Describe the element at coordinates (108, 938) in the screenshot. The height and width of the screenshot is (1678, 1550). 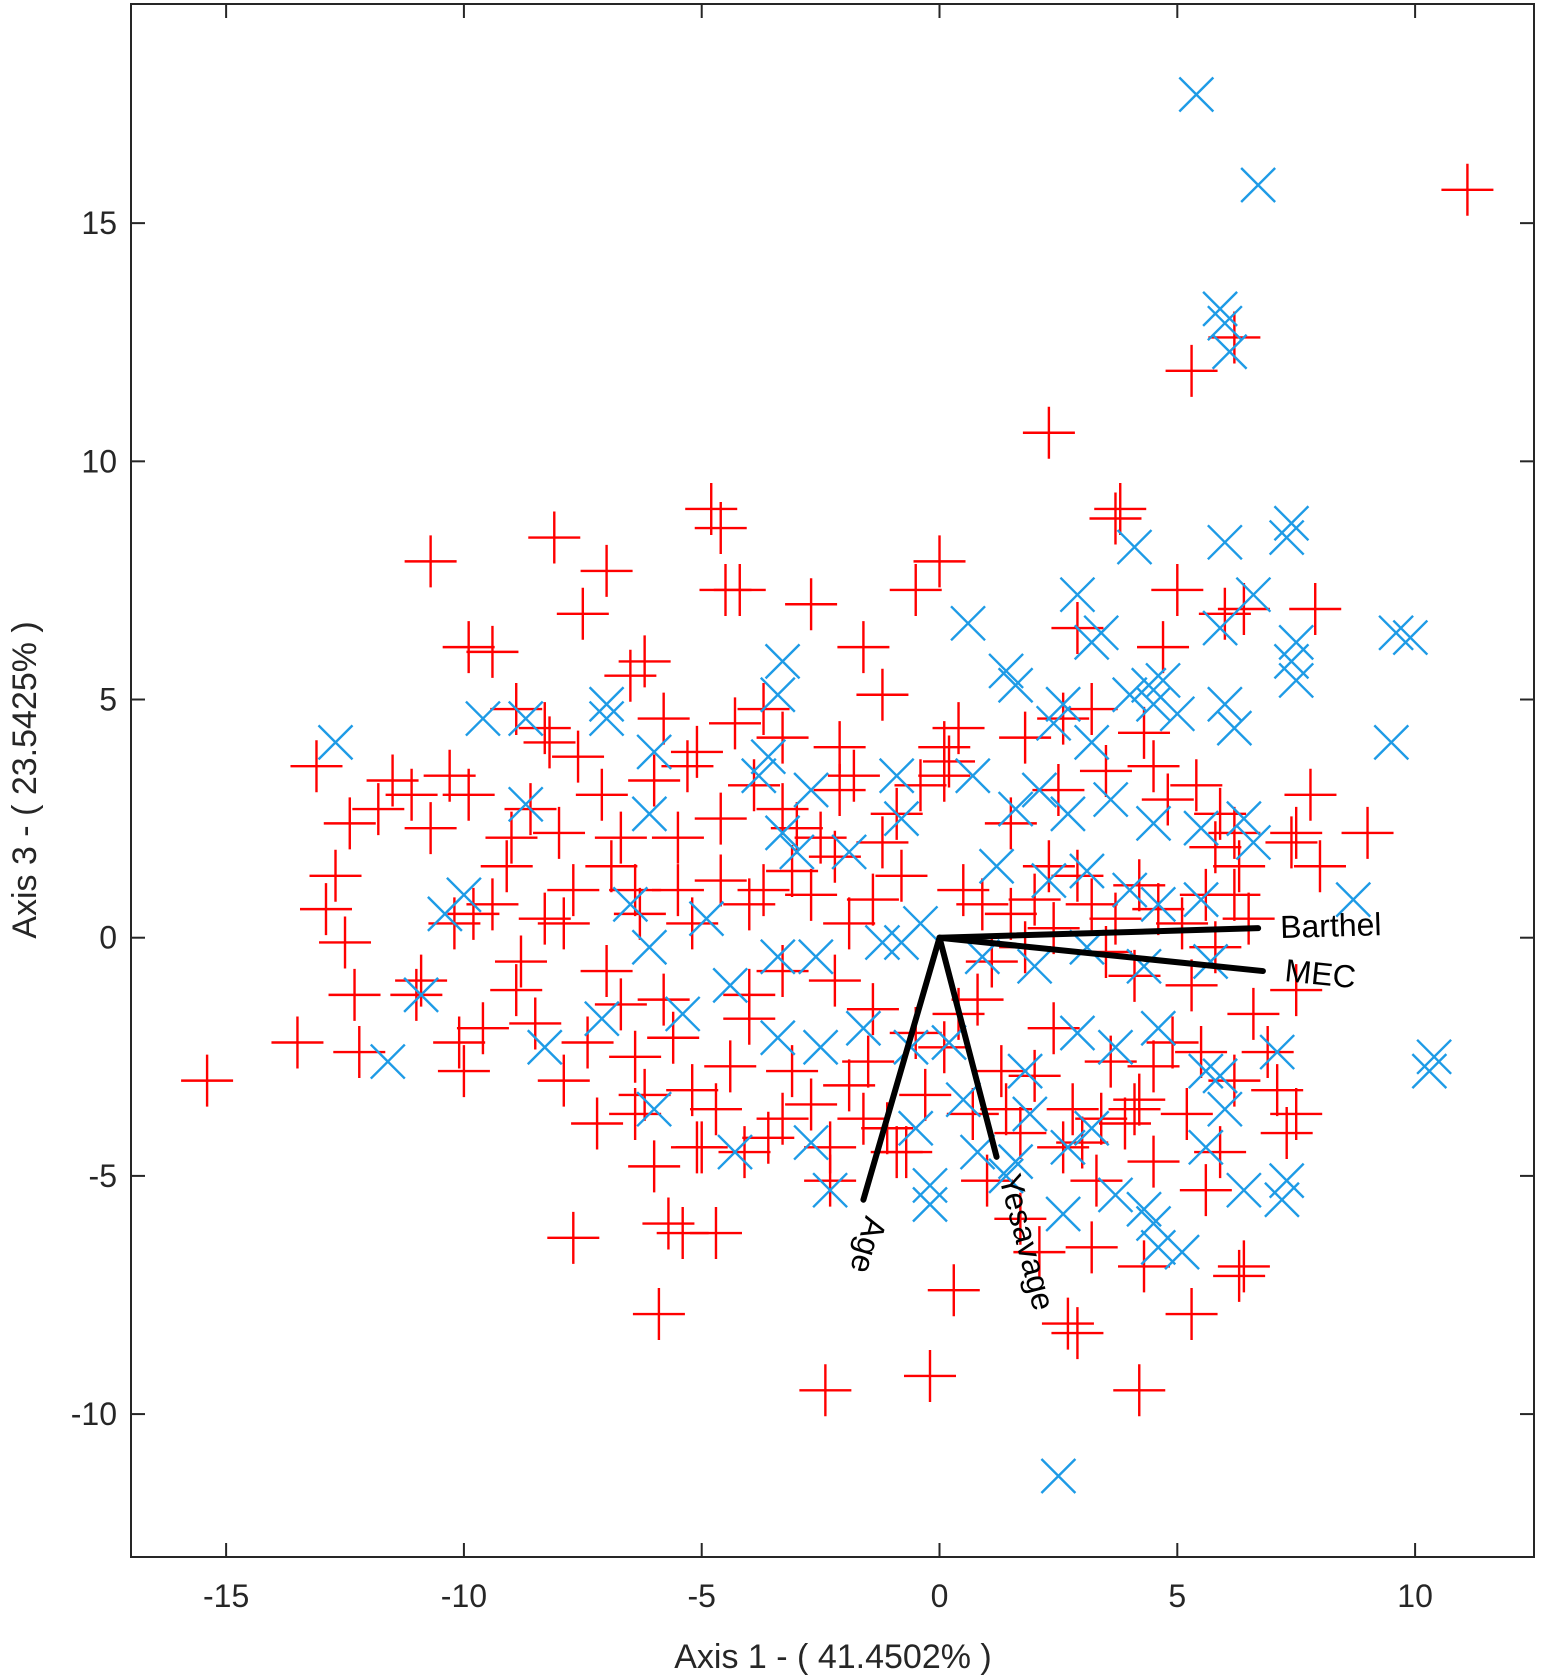
I see `y-tick-label: 0` at that location.